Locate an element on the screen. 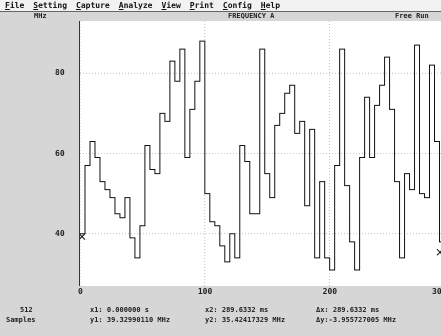 The width and height of the screenshot is (441, 336). x-tick-label-200: 200 is located at coordinates (330, 291).